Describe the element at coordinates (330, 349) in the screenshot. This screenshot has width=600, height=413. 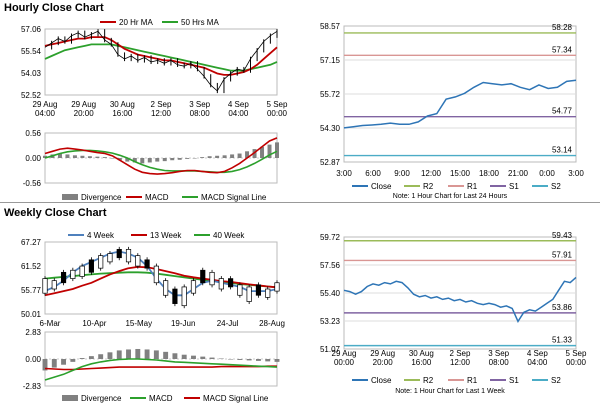
I see `weekly-close-y-tick-label: 51.07` at that location.